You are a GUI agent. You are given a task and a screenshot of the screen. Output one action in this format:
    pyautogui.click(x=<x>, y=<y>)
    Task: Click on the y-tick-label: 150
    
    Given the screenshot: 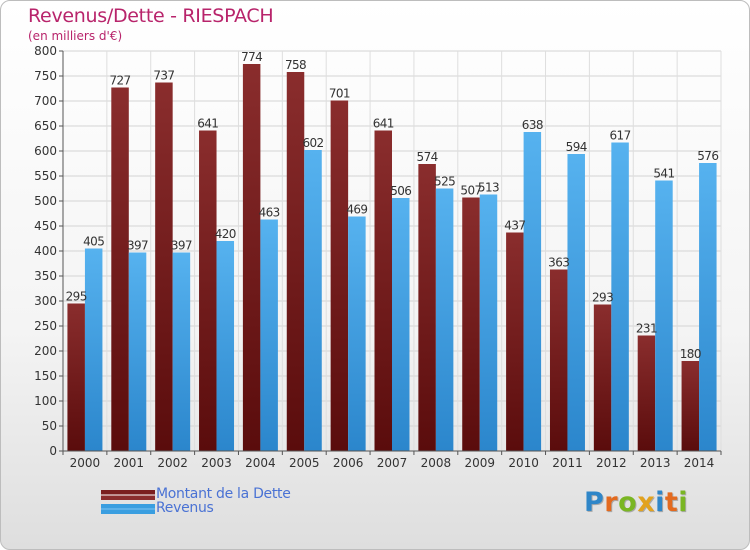 What is the action you would take?
    pyautogui.click(x=45, y=376)
    